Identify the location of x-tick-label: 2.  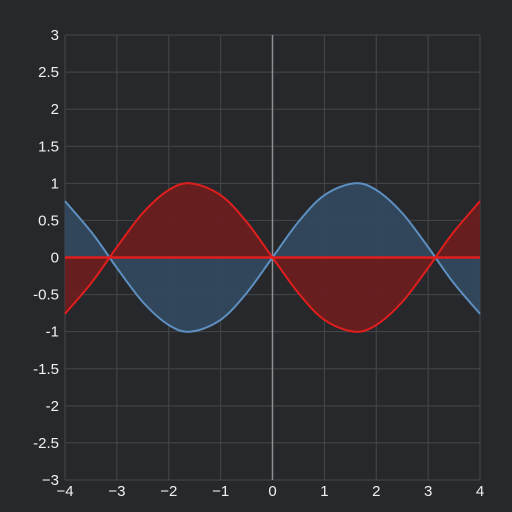
(376, 491).